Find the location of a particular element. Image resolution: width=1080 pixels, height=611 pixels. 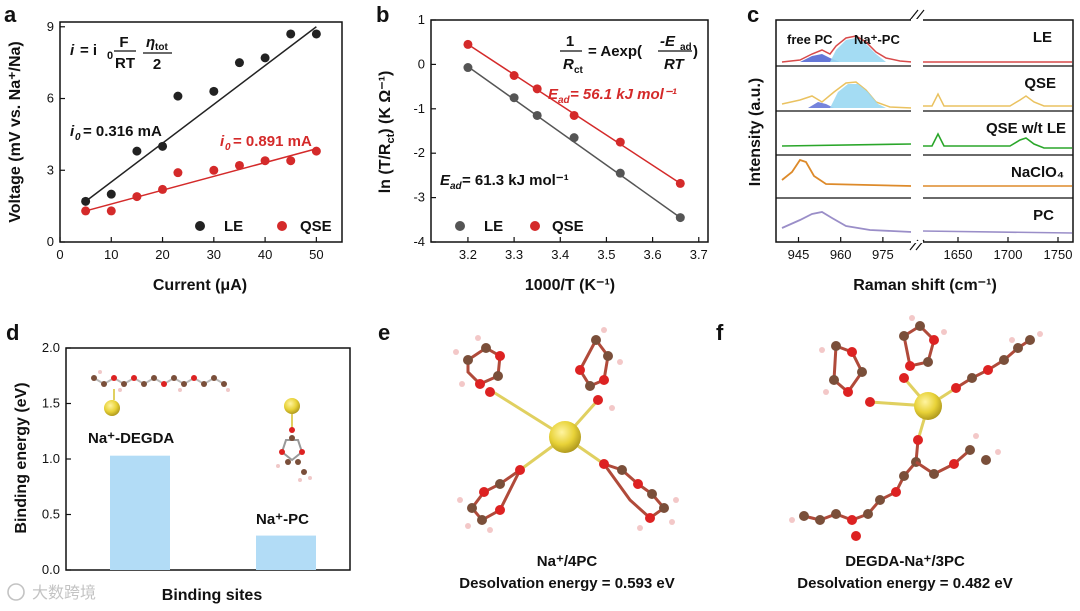

a-ytick-label: 6 is located at coordinates (50, 98).